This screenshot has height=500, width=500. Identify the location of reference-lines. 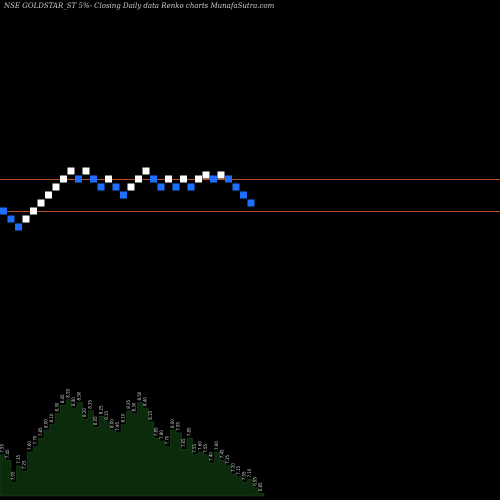
(250, 195).